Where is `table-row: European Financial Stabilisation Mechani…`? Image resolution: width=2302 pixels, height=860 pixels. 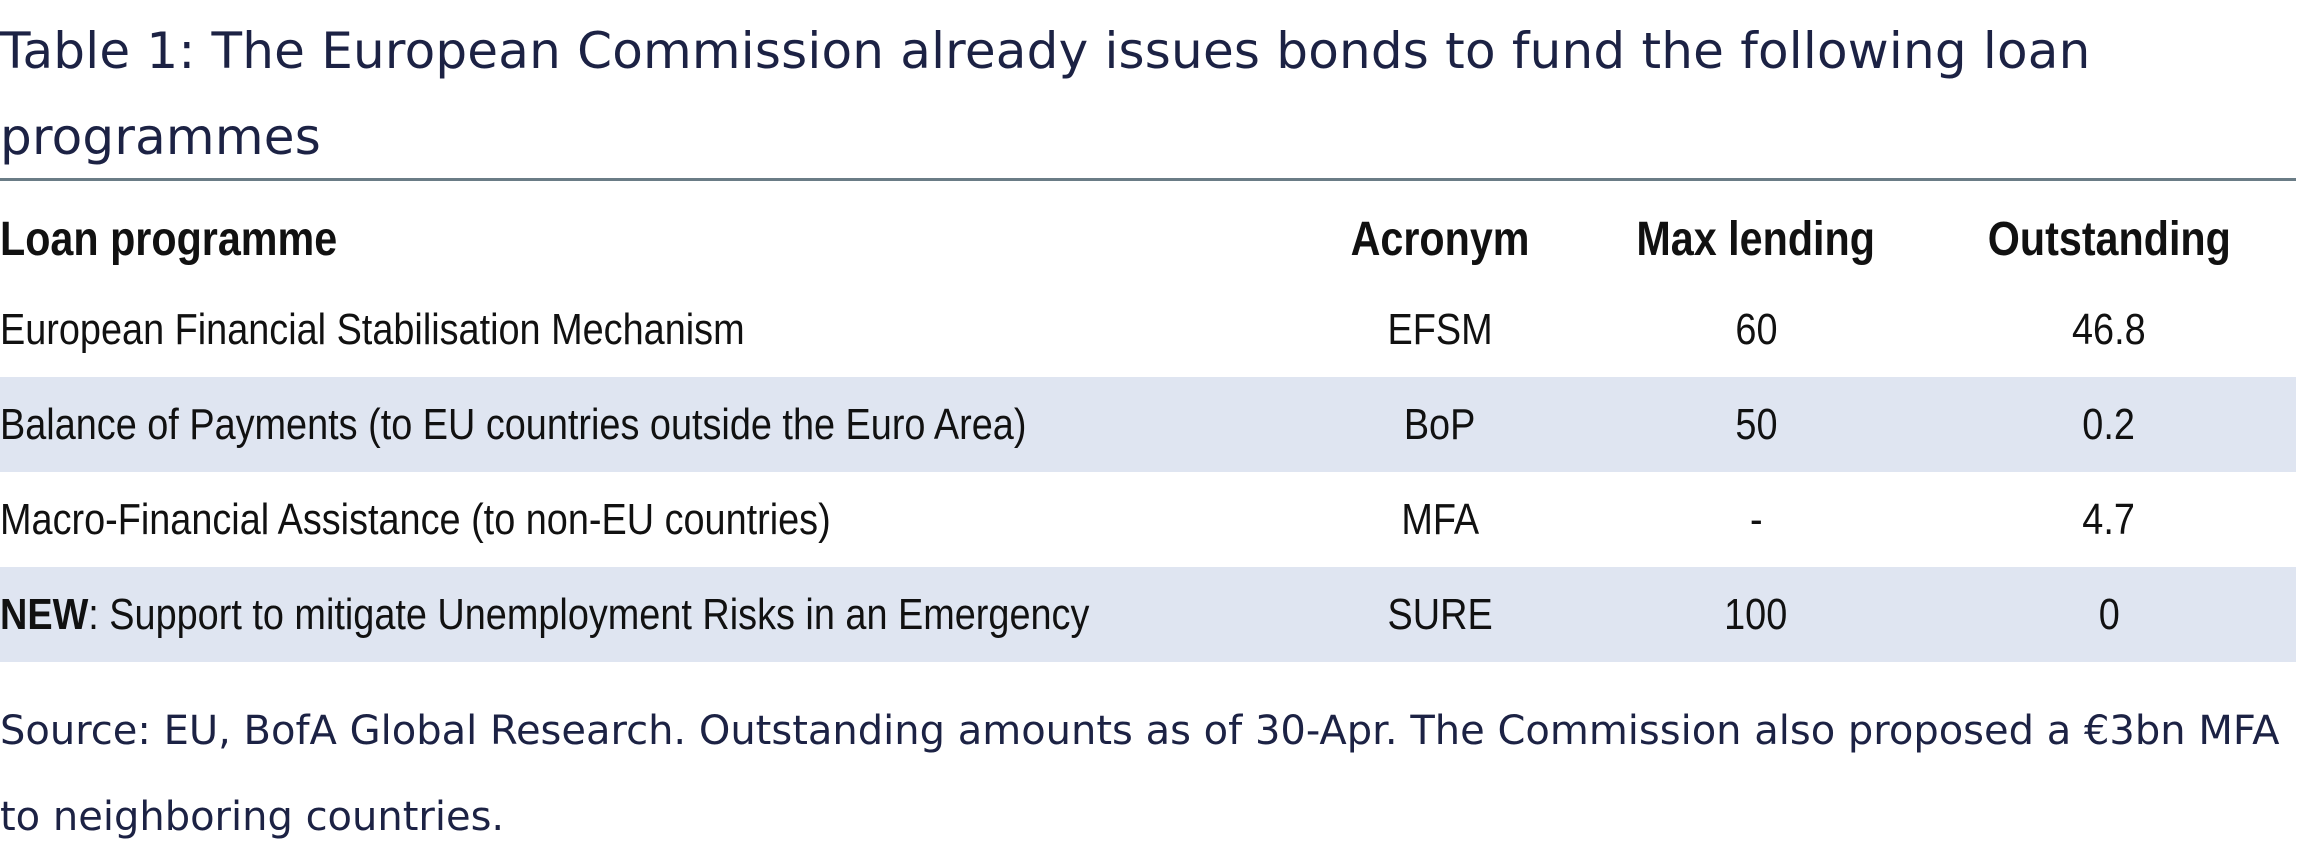 table-row: European Financial Stabilisation Mechani… is located at coordinates (1148, 329).